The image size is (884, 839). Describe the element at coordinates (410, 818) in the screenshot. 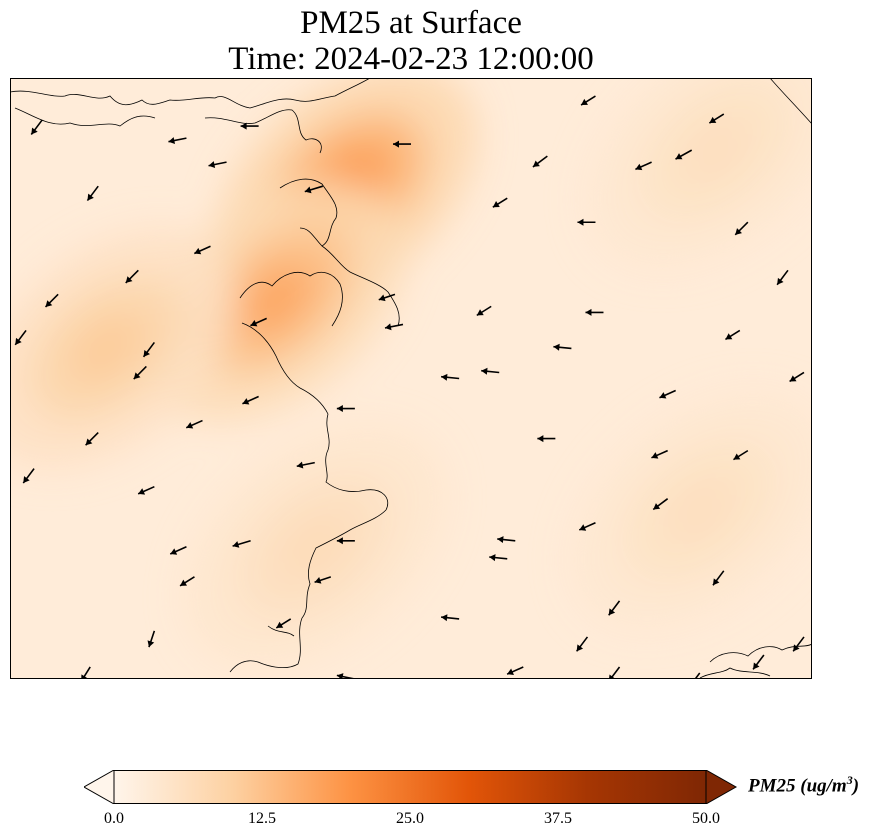

I see `colorbar-tick-2: 25.0` at that location.